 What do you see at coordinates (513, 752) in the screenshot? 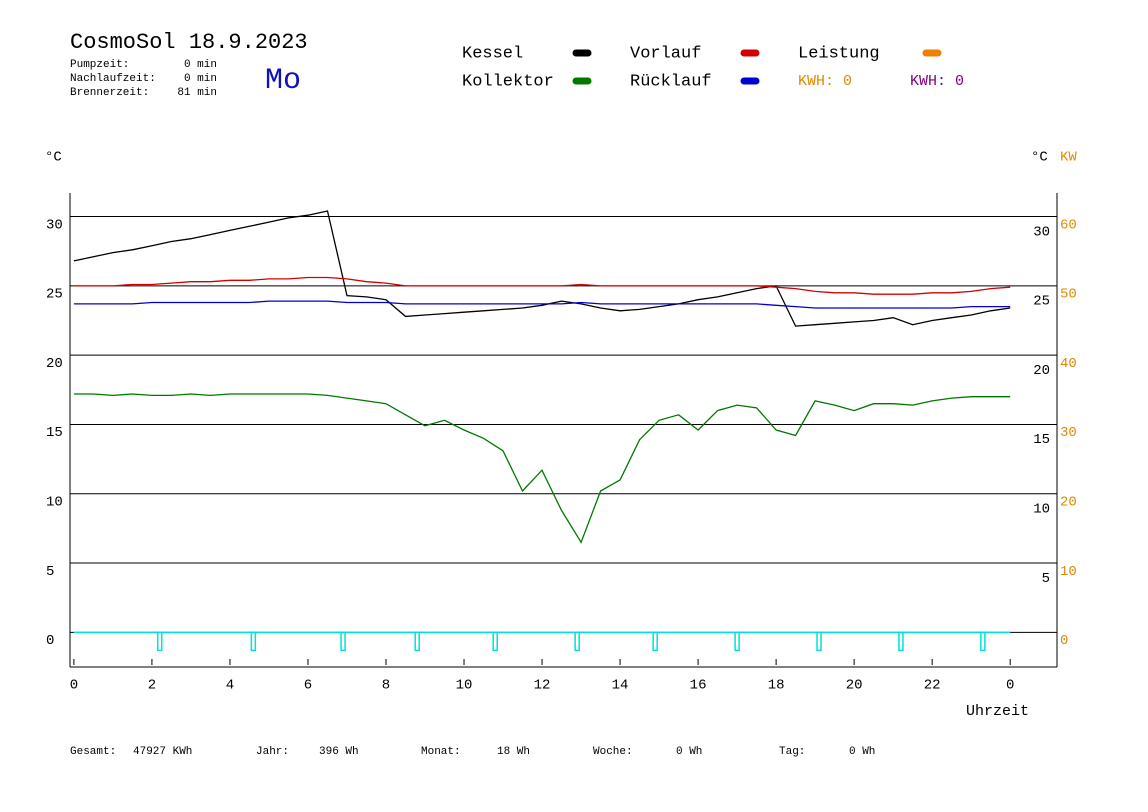
I see `footer-value: 18 Wh` at bounding box center [513, 752].